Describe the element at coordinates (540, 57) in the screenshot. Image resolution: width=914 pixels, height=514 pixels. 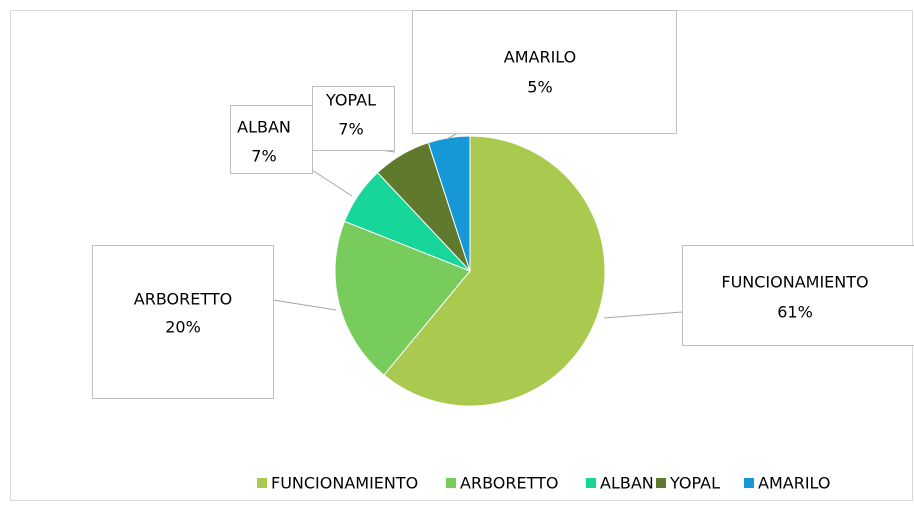
I see `data-label-name: AMARILO` at that location.